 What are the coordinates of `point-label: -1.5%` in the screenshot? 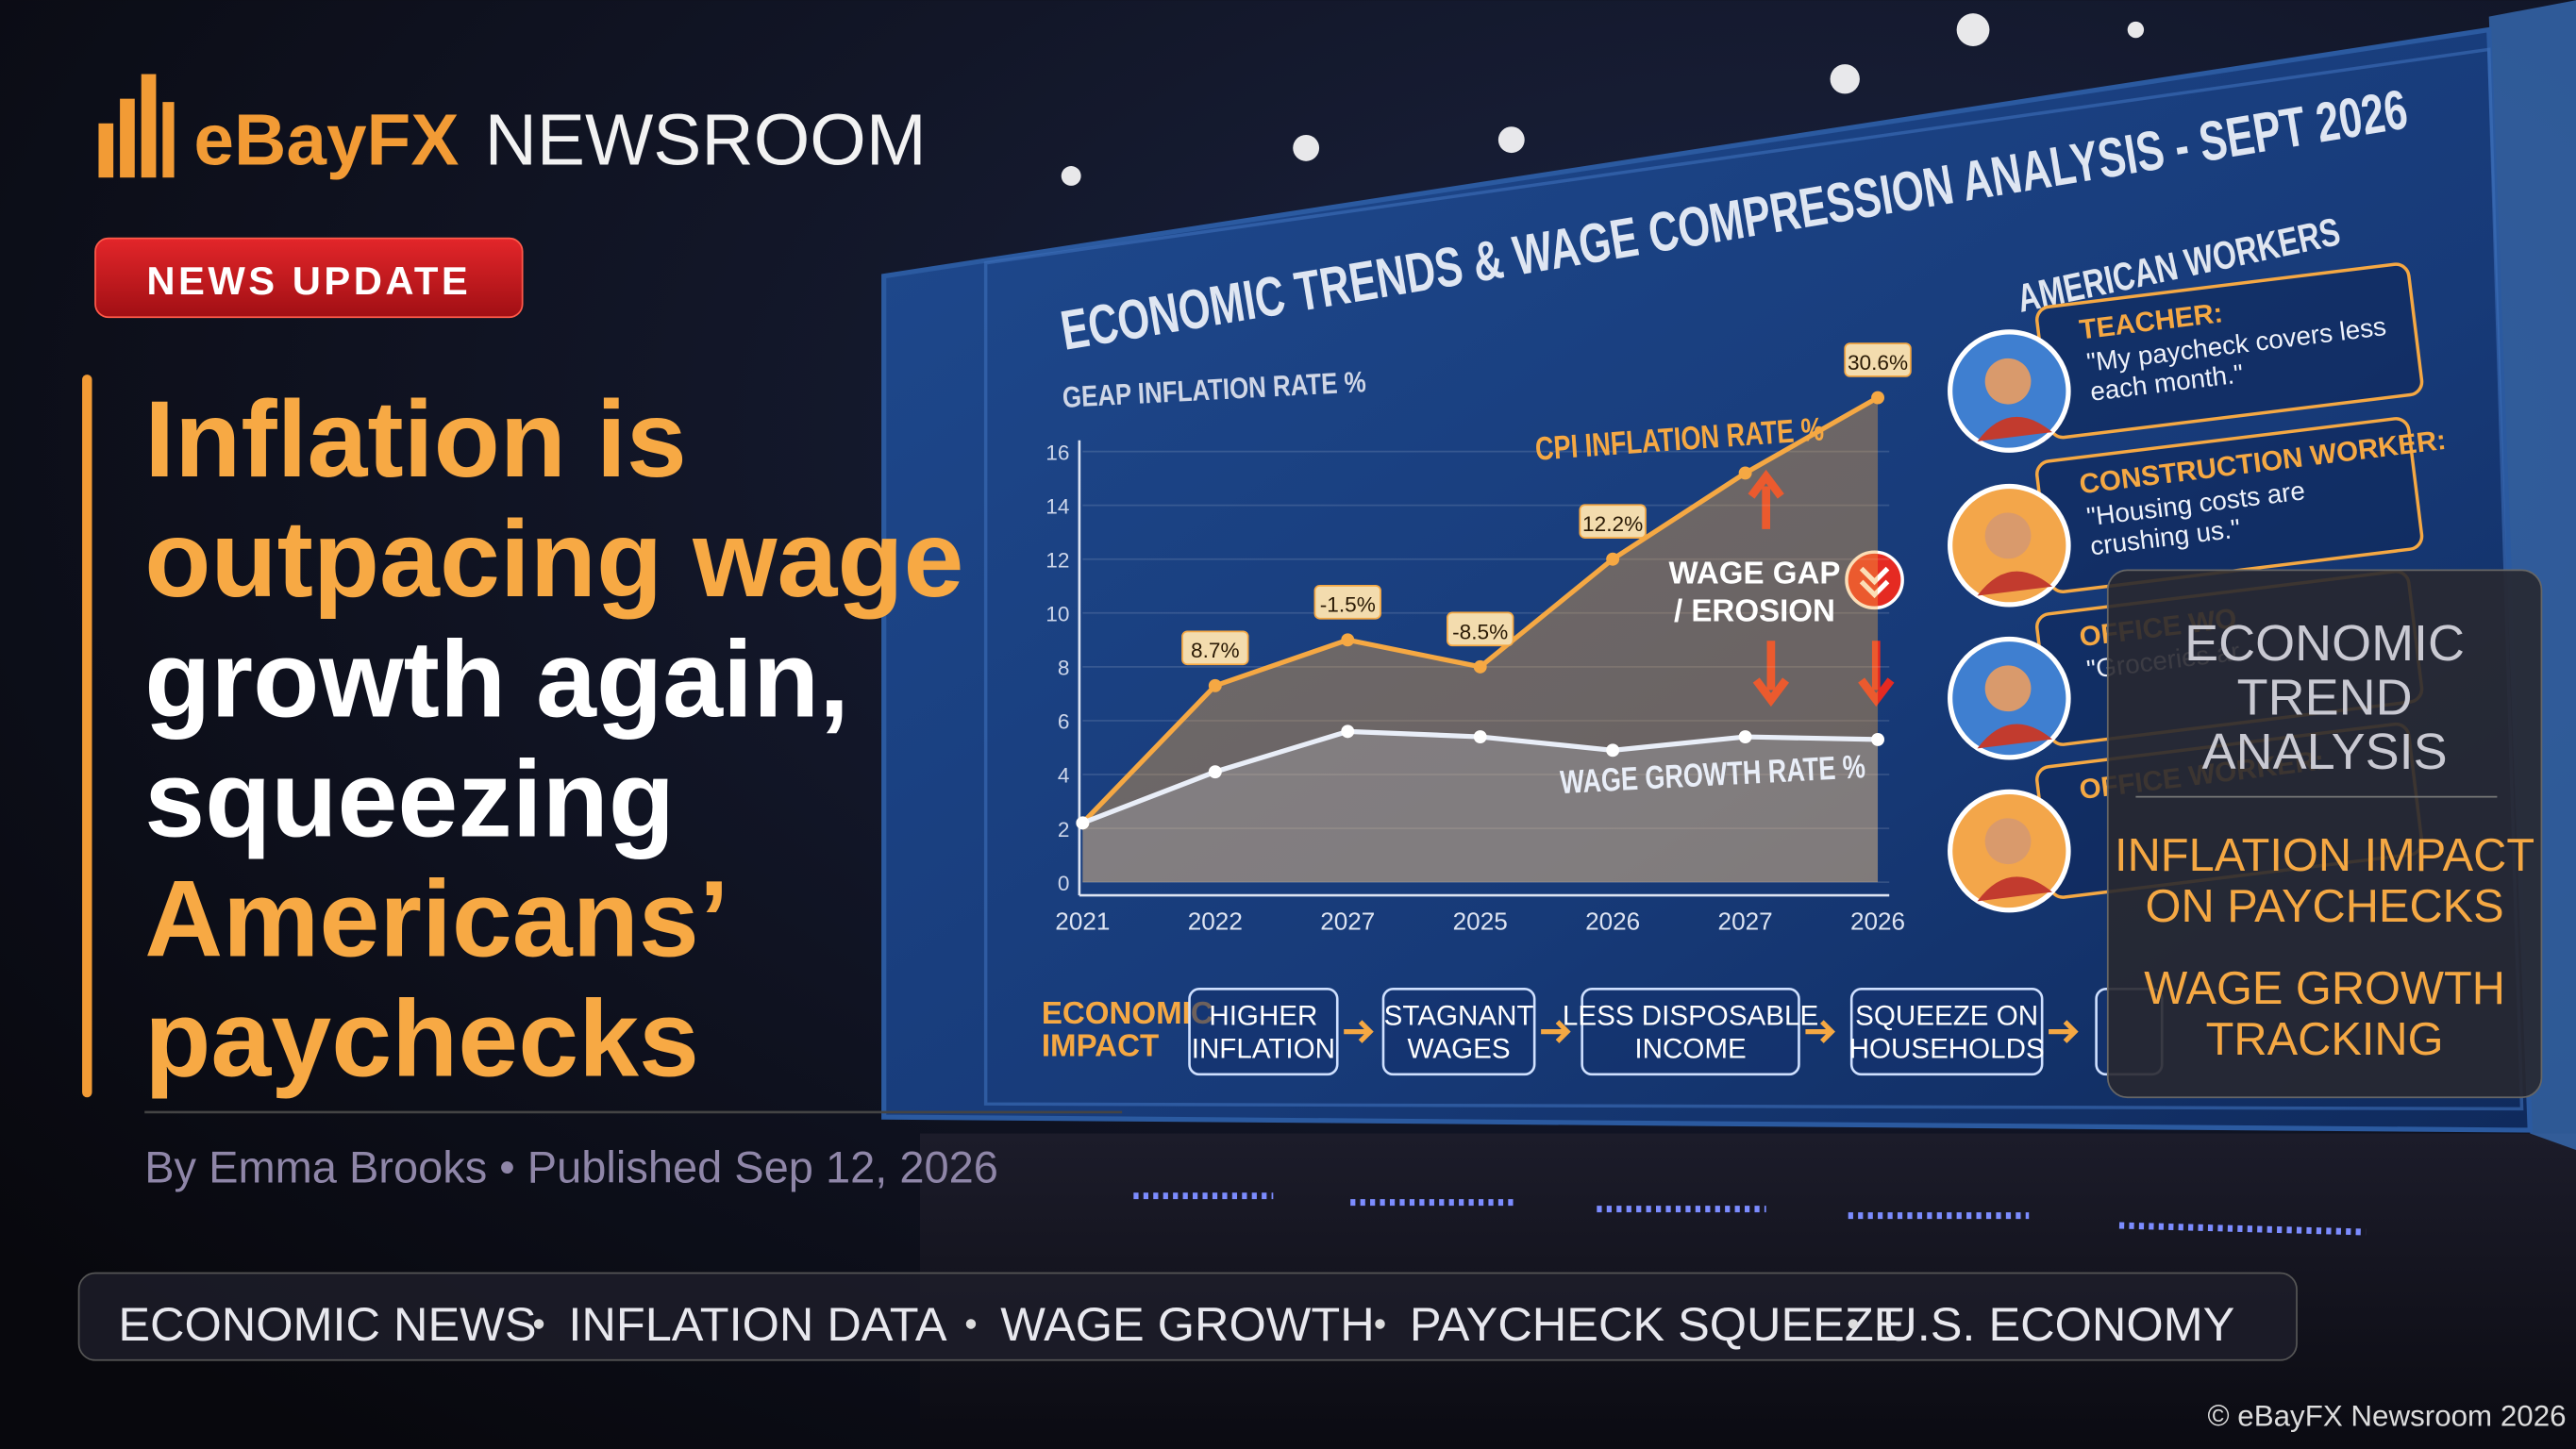 It's located at (1348, 605).